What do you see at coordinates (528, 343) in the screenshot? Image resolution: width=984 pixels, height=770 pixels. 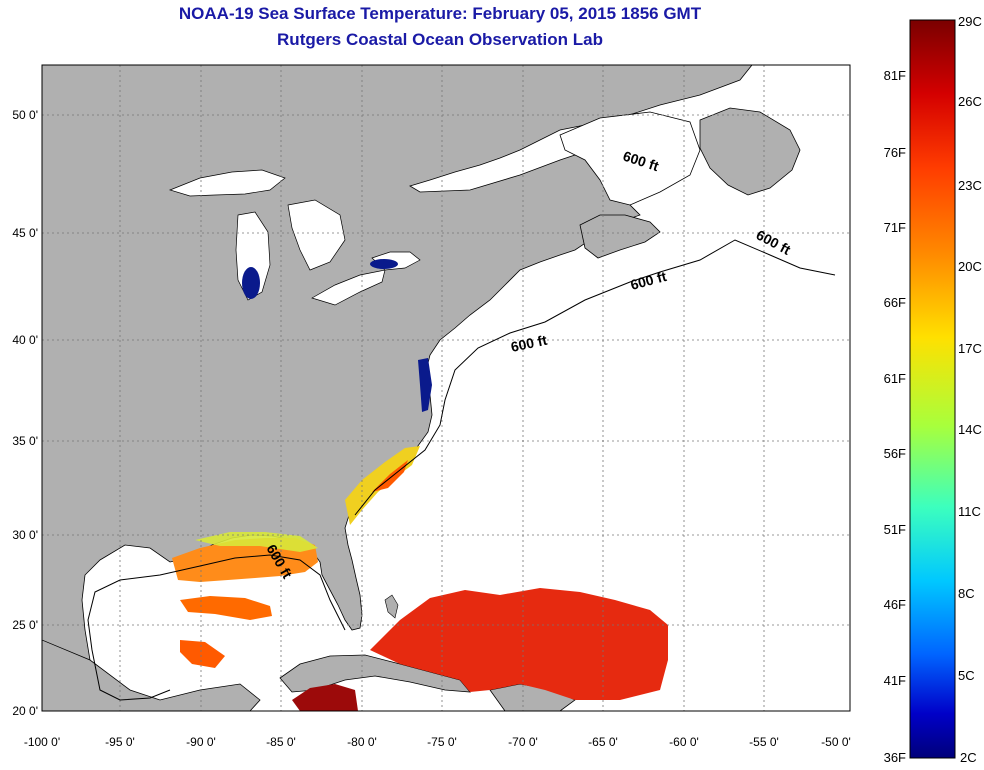 I see `contour-label: 600 ft` at bounding box center [528, 343].